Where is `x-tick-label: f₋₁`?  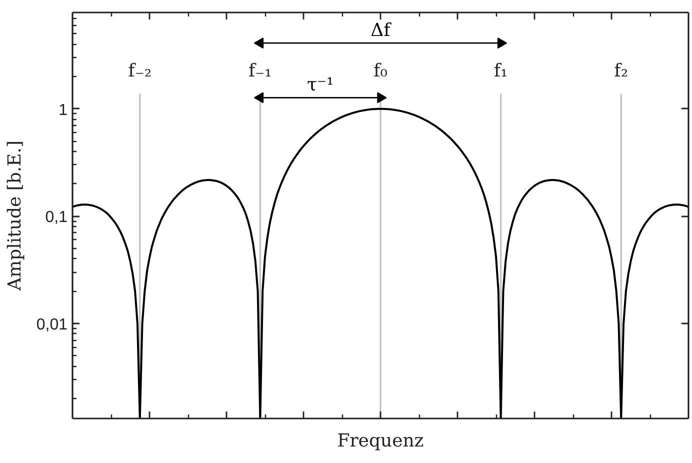
x-tick-label: f₋₁ is located at coordinates (260, 71).